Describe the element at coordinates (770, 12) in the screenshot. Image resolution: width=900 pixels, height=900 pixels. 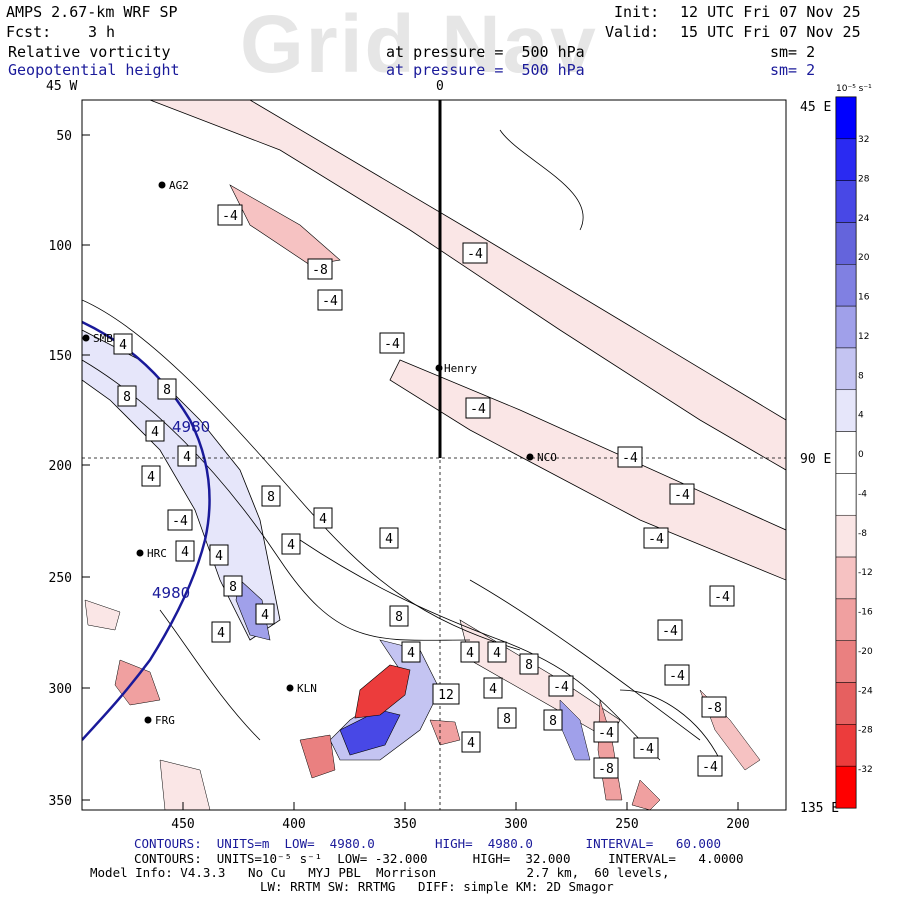
I see `init-value: 12 UTC Fri 07 Nov 25` at that location.